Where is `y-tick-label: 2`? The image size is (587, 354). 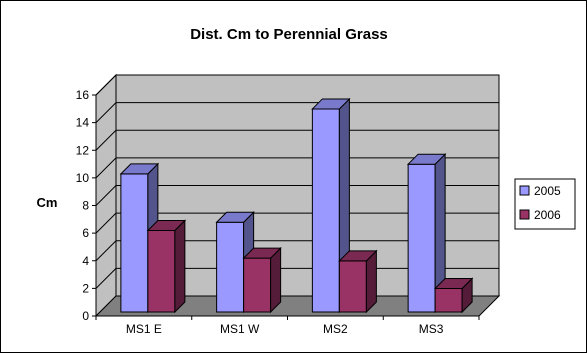
y-tick-label: 2 is located at coordinates (85, 288).